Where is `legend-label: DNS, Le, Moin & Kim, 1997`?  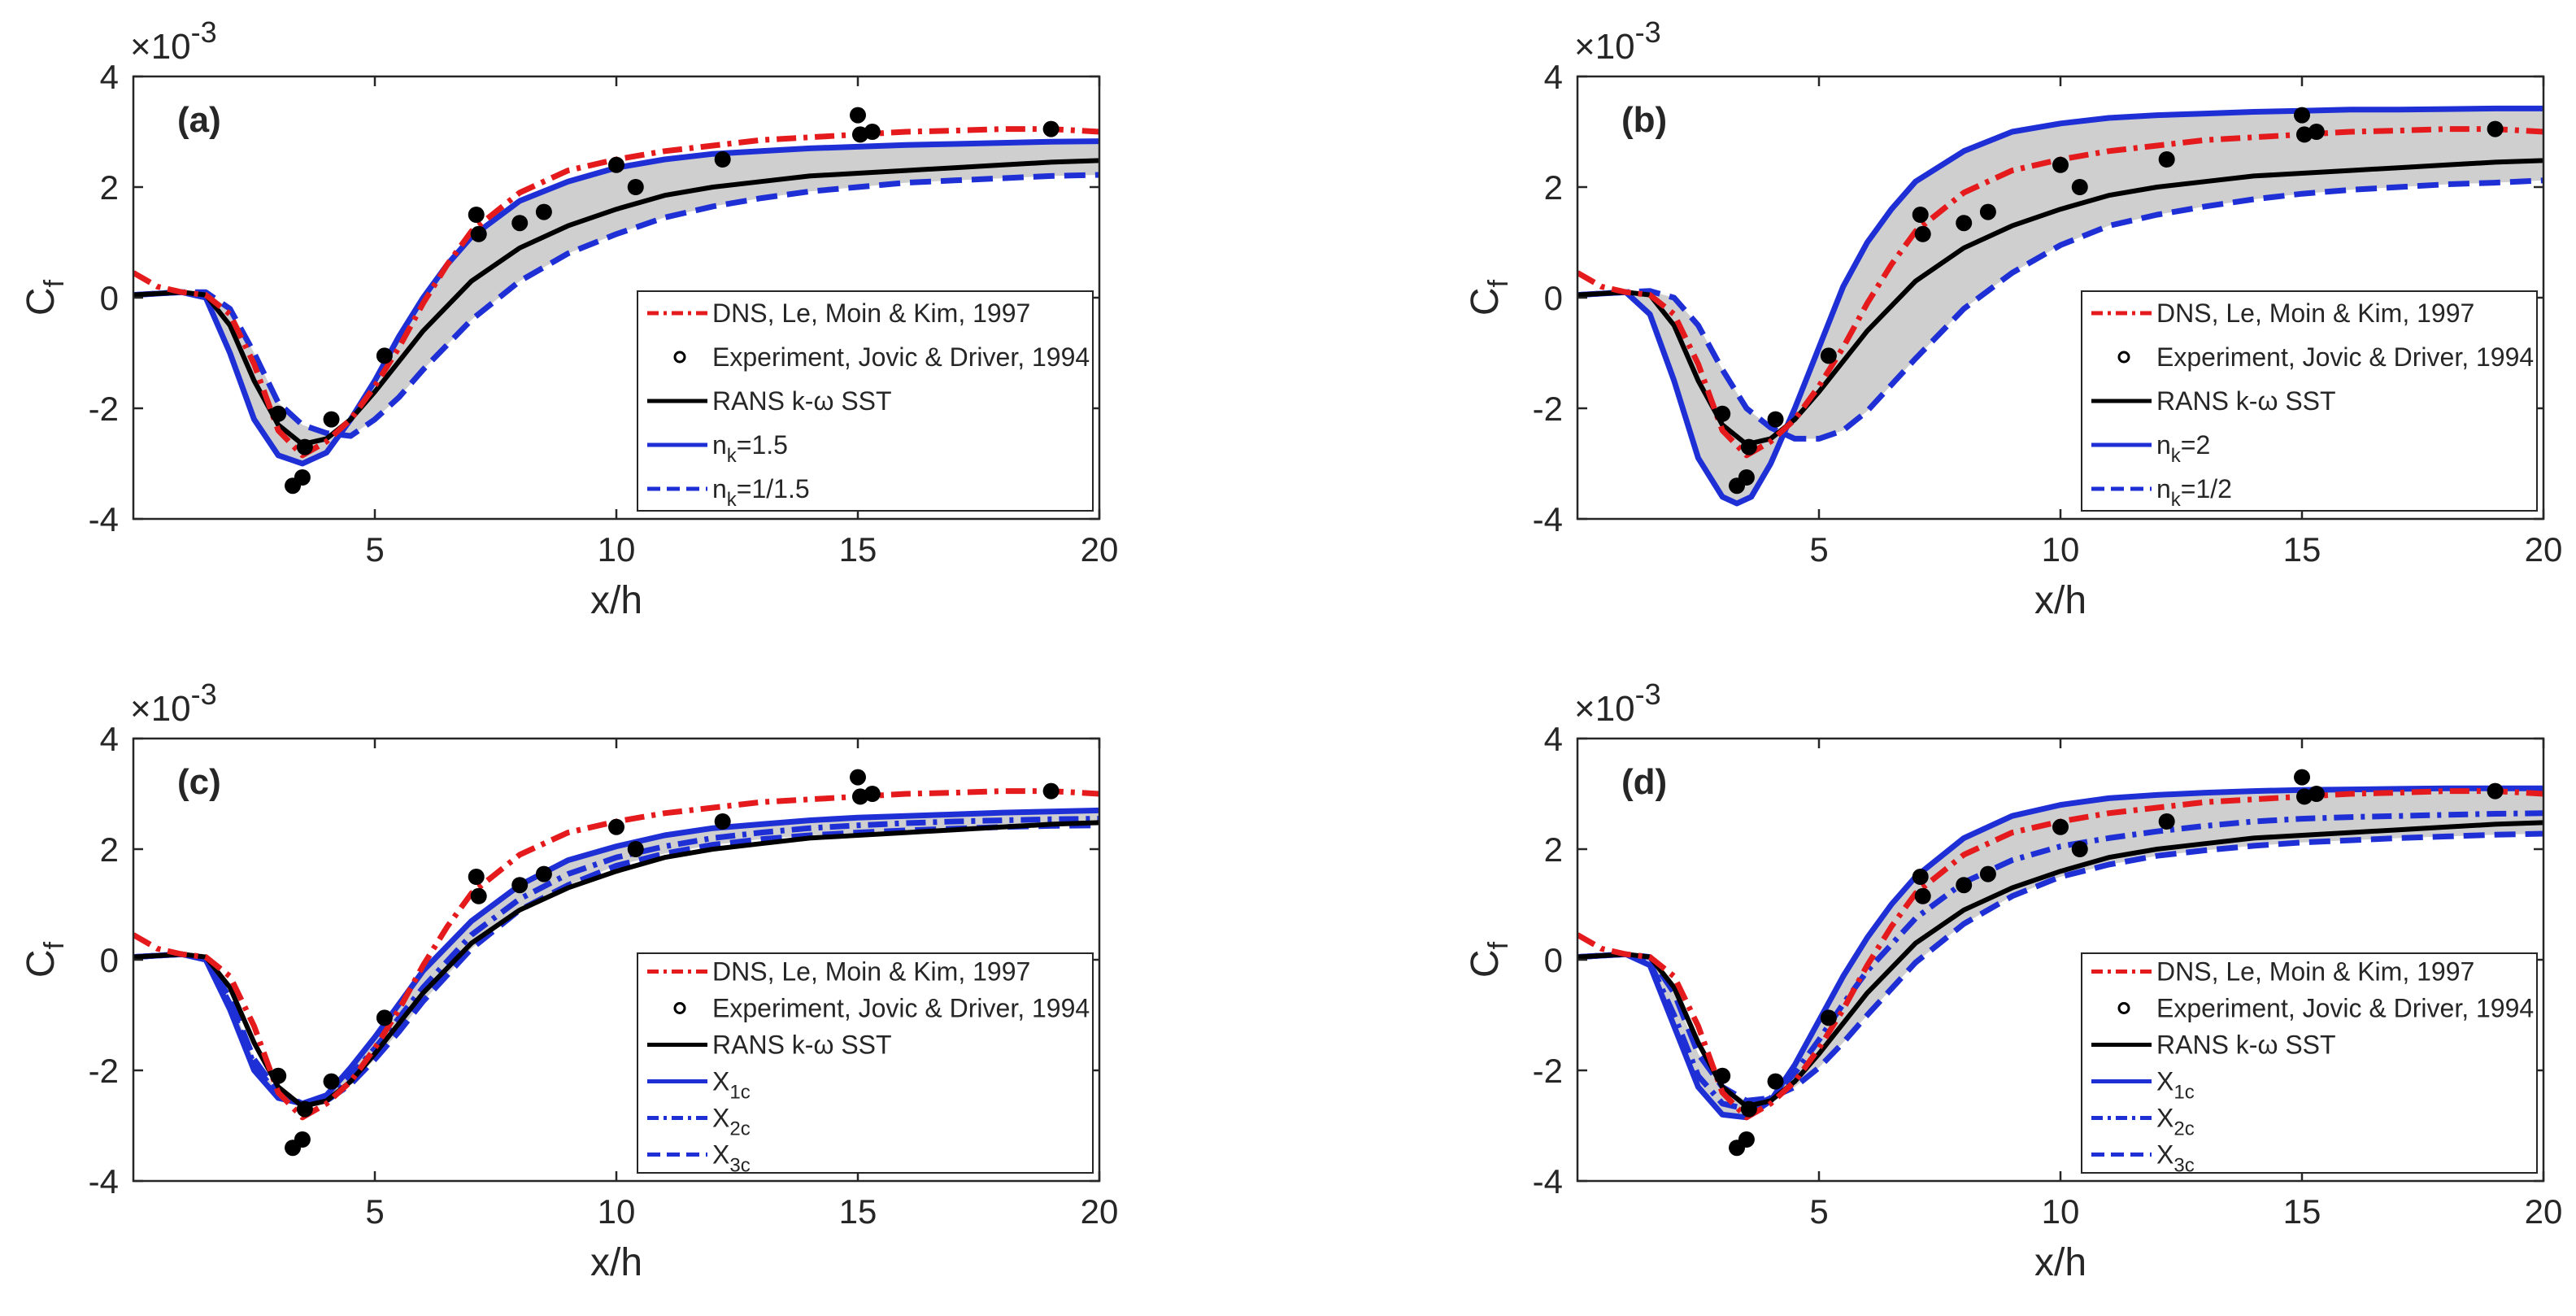 legend-label: DNS, Le, Moin & Kim, 1997 is located at coordinates (2315, 313).